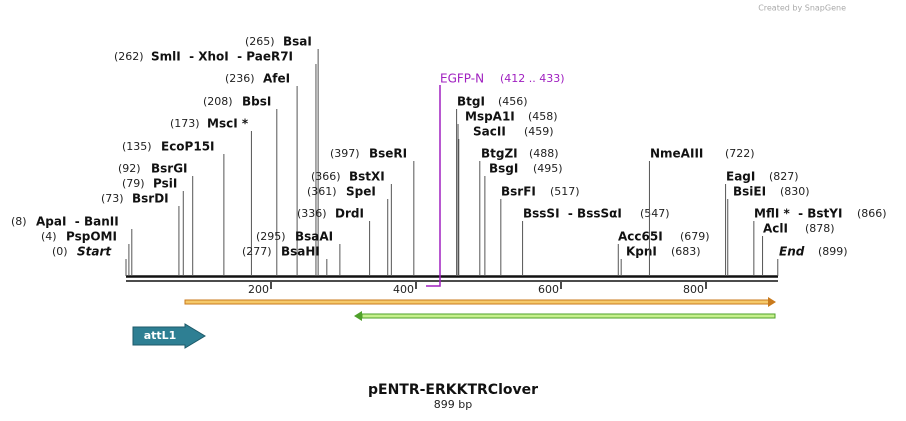  Describe the element at coordinates (539, 131) in the screenshot. I see `site-position: (459)` at that location.